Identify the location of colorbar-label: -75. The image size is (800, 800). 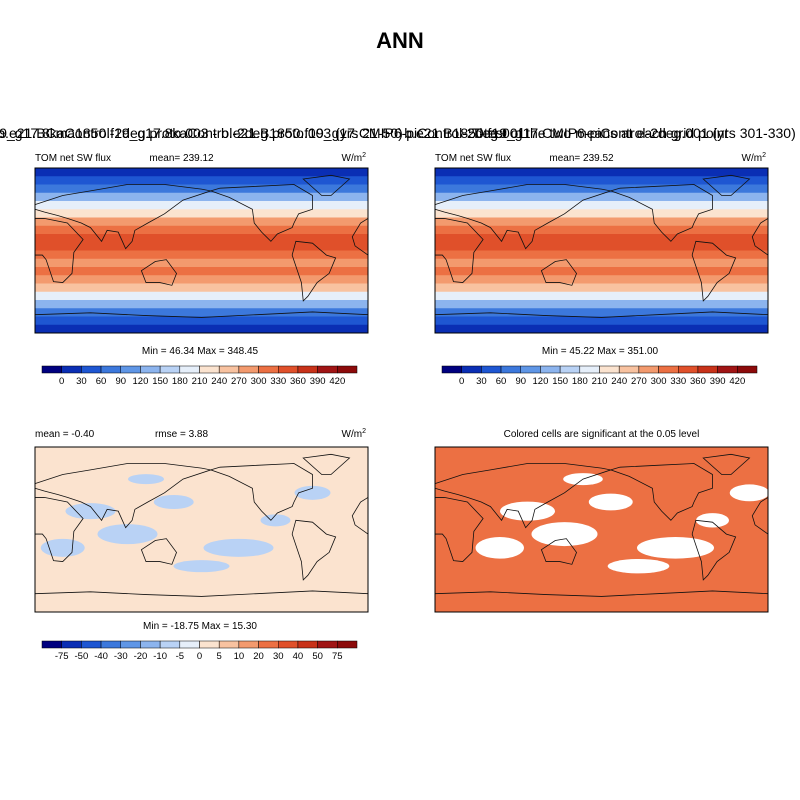
(62, 656).